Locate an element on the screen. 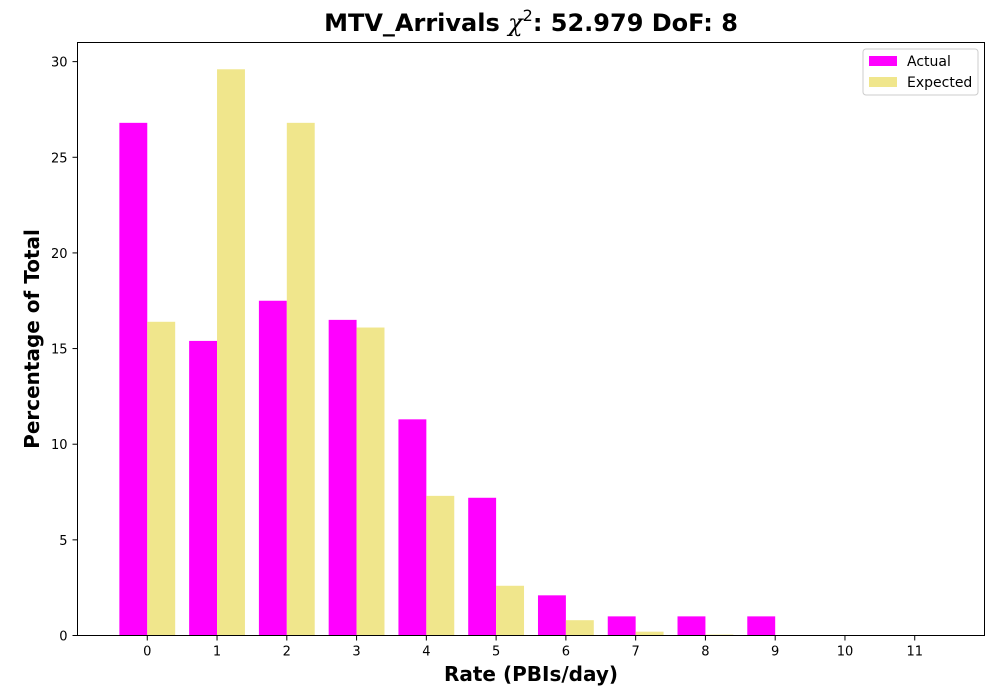 The height and width of the screenshot is (700, 1000). legend-label-expected: Expected is located at coordinates (939, 83).